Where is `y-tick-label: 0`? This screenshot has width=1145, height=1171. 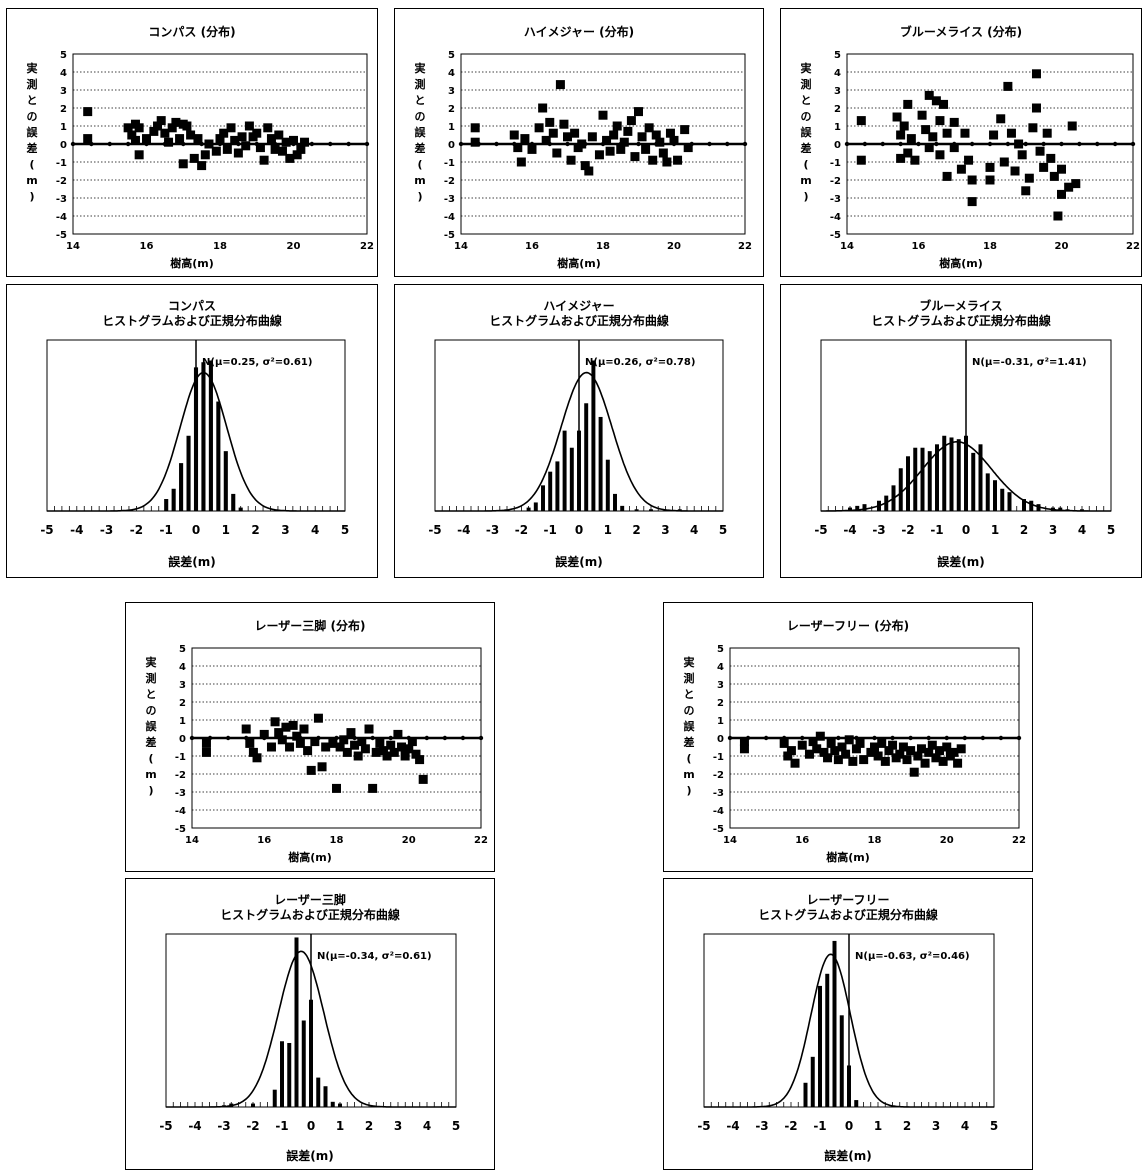 y-tick-label: 0 is located at coordinates (837, 145).